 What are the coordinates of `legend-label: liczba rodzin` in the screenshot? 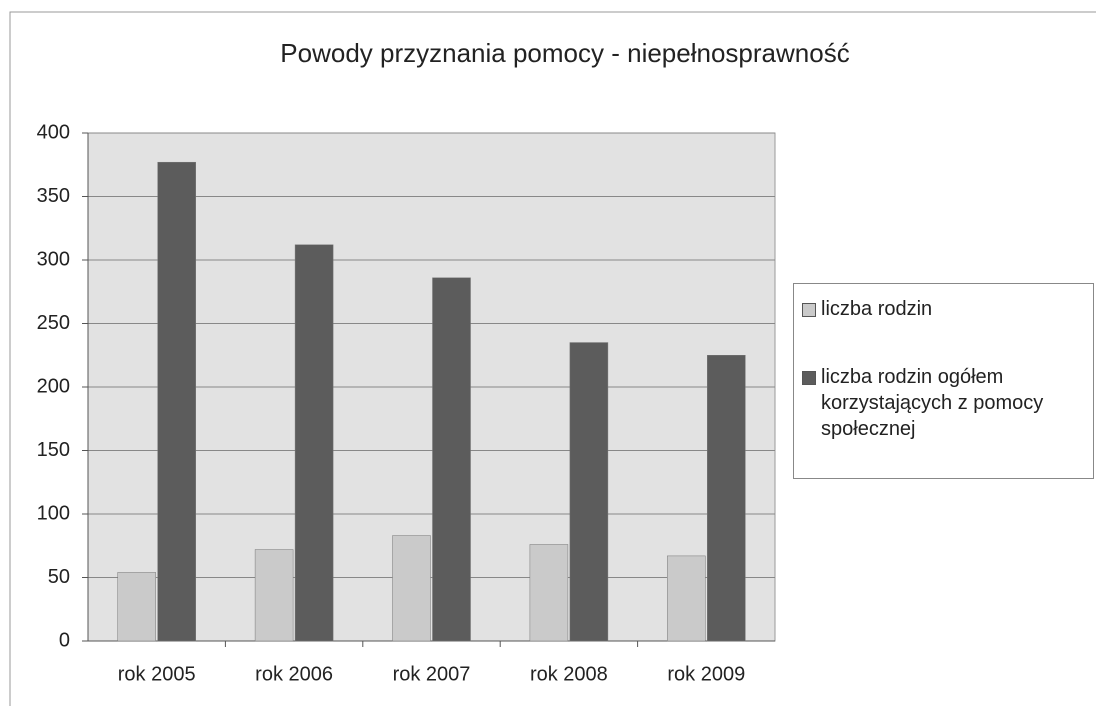 It's located at (877, 309).